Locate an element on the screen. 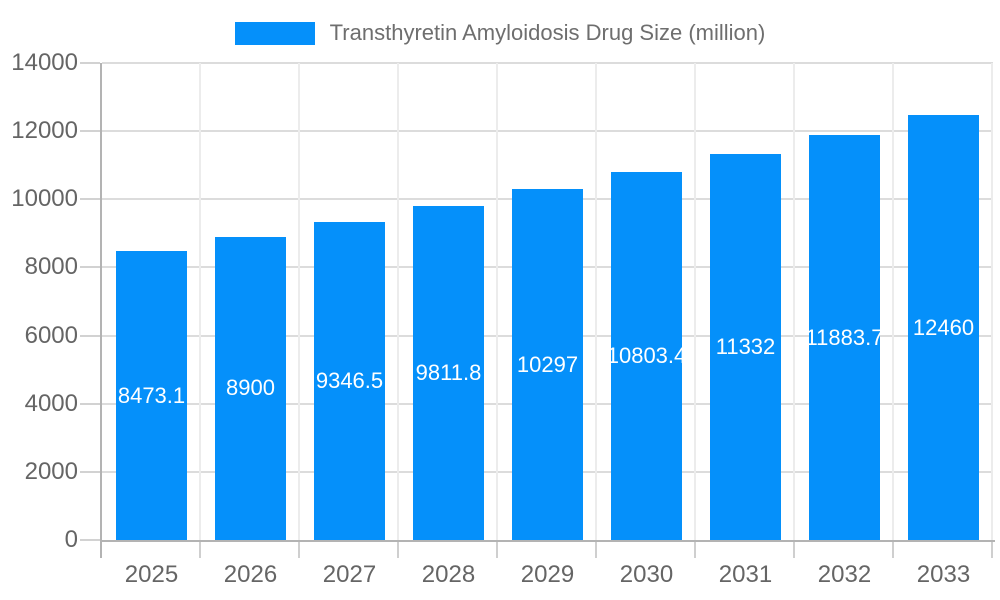 The image size is (1000, 600). bar: 12460 is located at coordinates (943, 327).